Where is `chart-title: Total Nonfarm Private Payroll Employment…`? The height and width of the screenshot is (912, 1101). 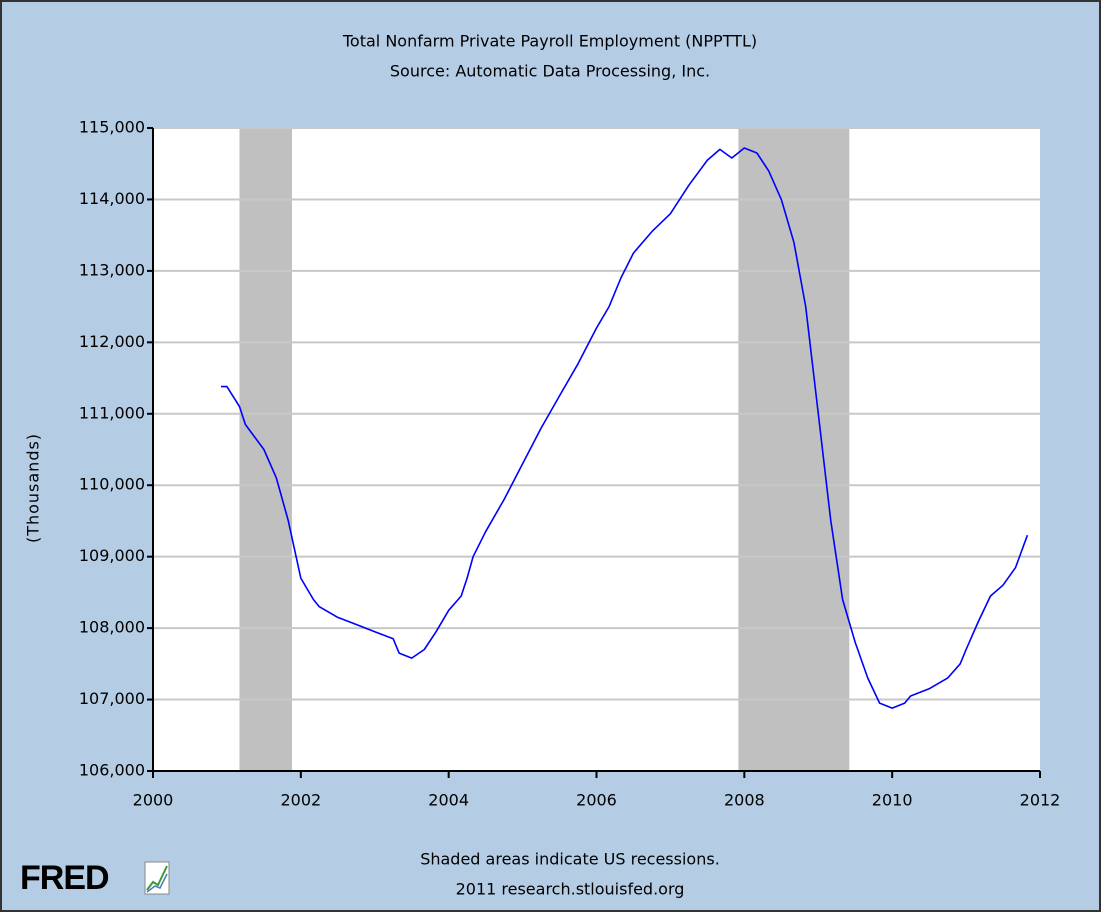 chart-title: Total Nonfarm Private Payroll Employment… is located at coordinates (549, 41).